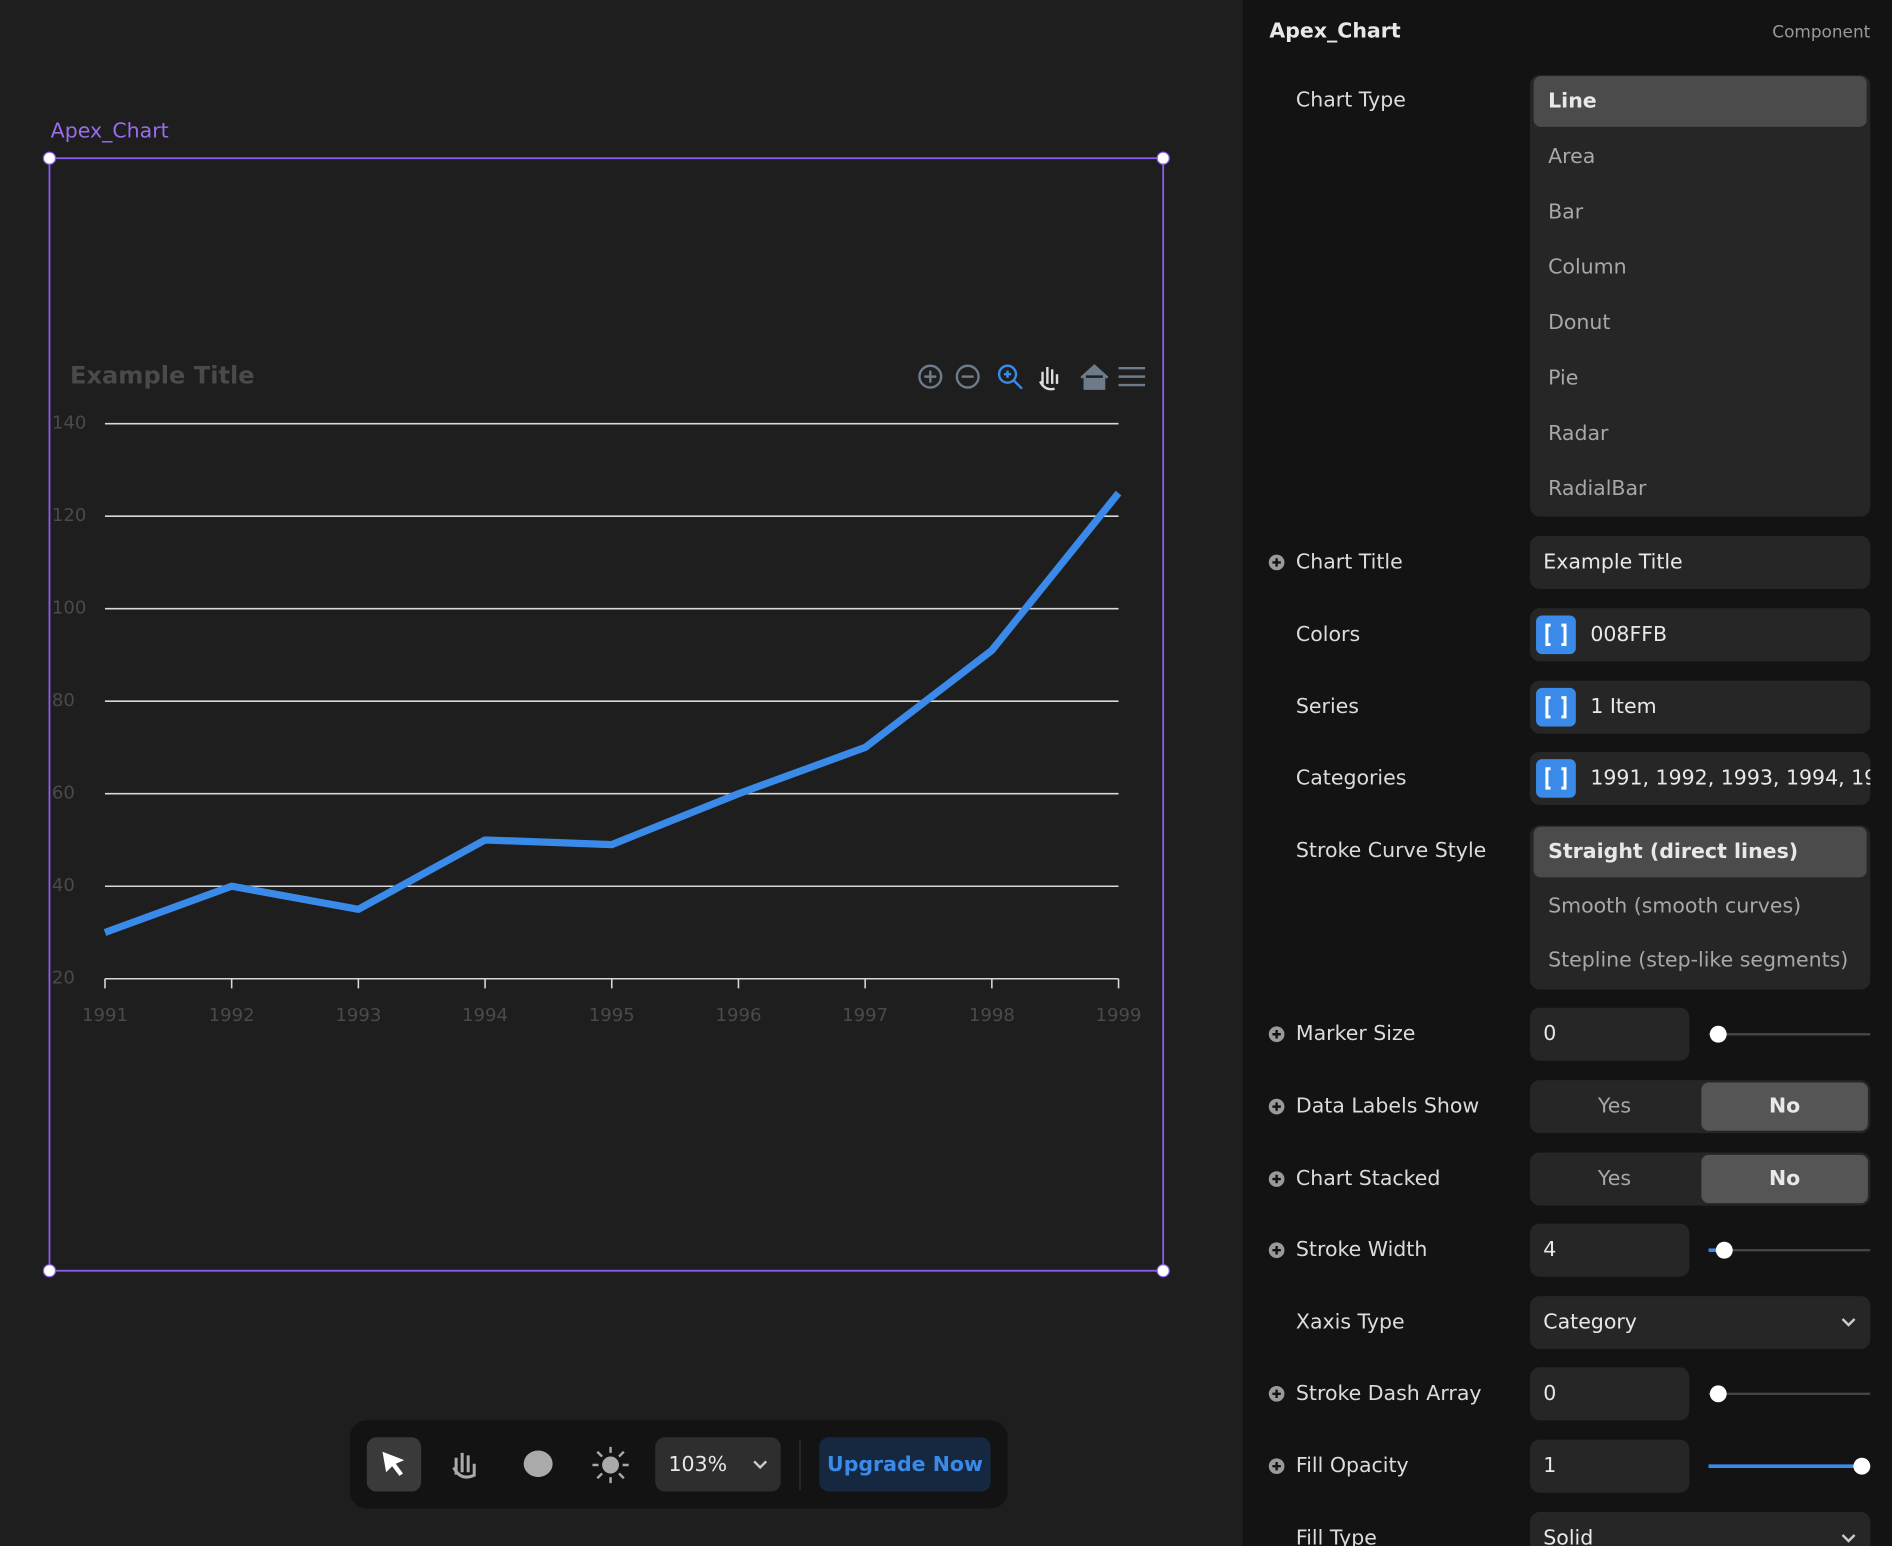 This screenshot has width=1892, height=1546. I want to click on y-tick-label: 100, so click(69, 608).